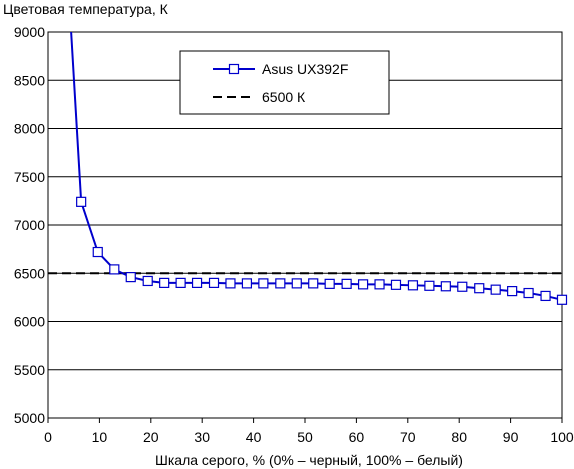 The width and height of the screenshot is (574, 469). What do you see at coordinates (29, 32) in the screenshot?
I see `y-tick-label: 9000` at bounding box center [29, 32].